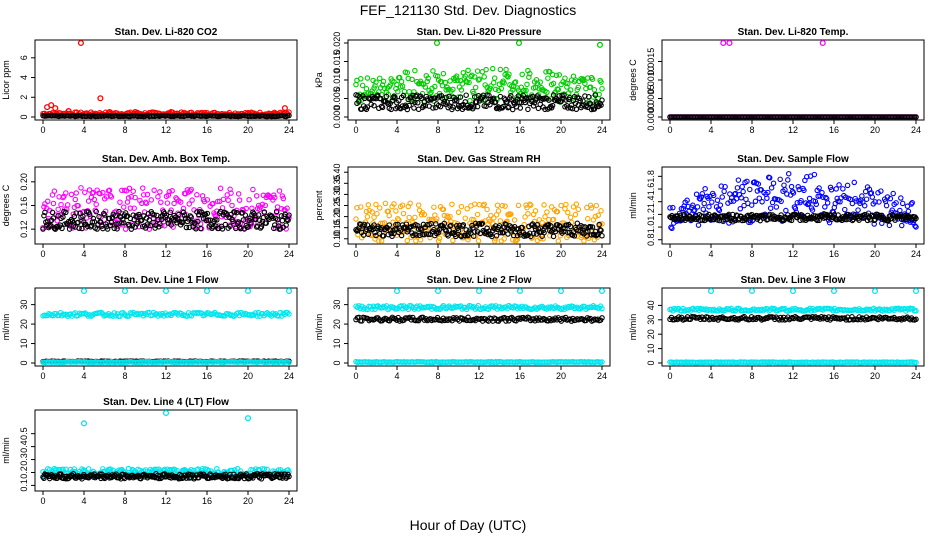 The image size is (936, 540). I want to click on x-tick-label: 12, so click(166, 254).